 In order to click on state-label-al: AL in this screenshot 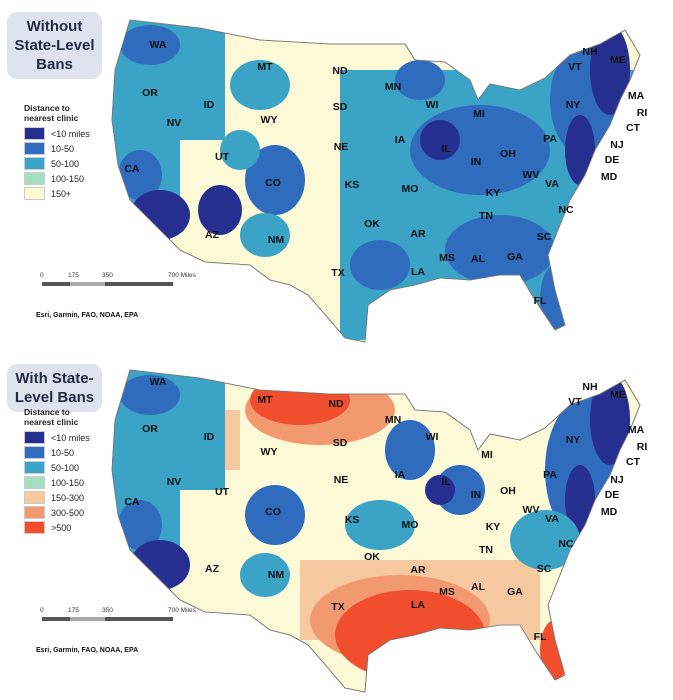, I will do `click(478, 259)`.